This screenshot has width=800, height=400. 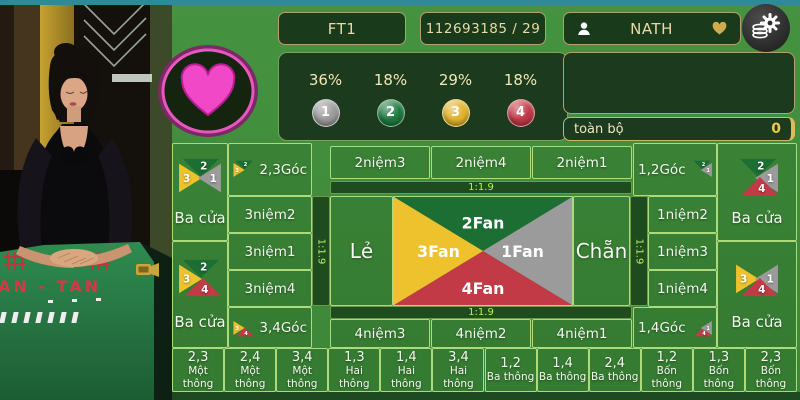 I want to click on bet-ba-cua-bottom-left: 3 2 4 Ba cửa, so click(x=200, y=294).